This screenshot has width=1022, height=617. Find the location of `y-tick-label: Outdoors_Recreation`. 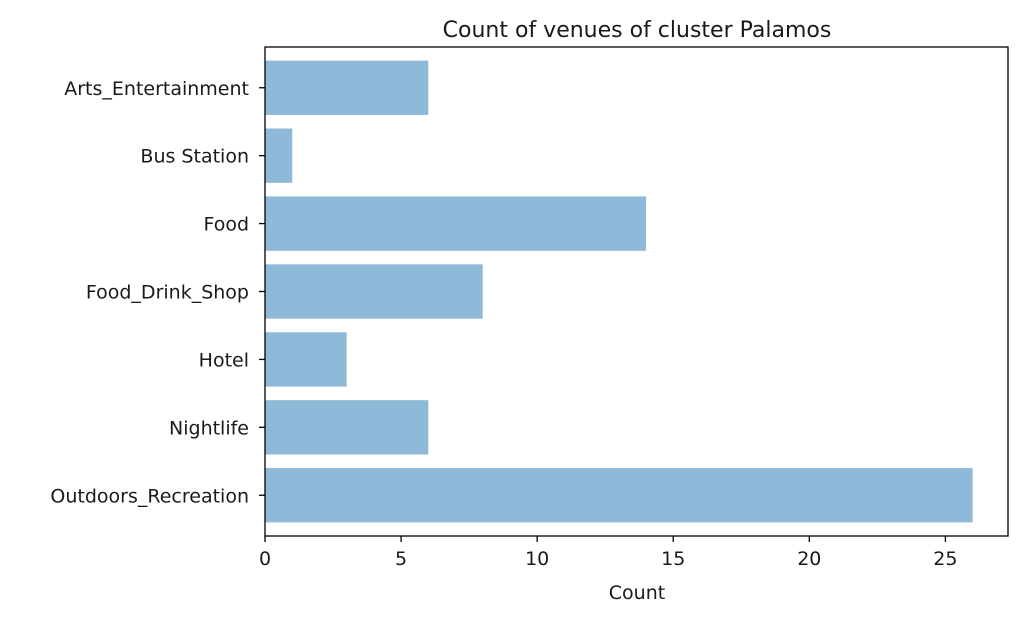

y-tick-label: Outdoors_Recreation is located at coordinates (149, 496).